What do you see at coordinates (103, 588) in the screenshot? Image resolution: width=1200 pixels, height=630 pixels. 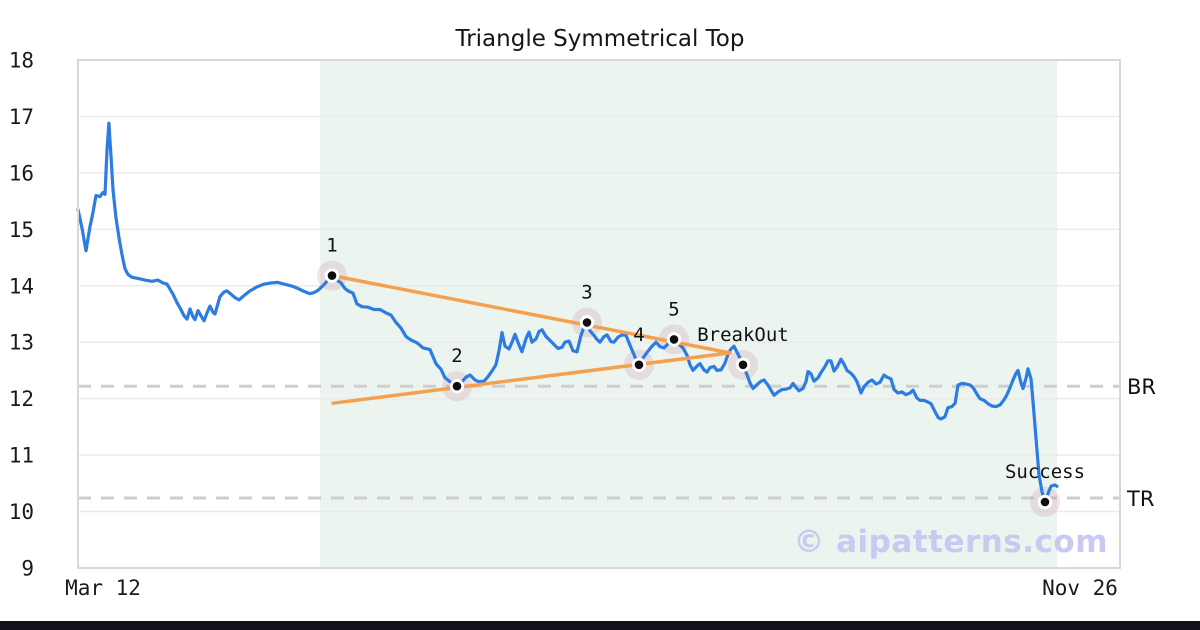 I see `x-tick-label: Mar 12` at bounding box center [103, 588].